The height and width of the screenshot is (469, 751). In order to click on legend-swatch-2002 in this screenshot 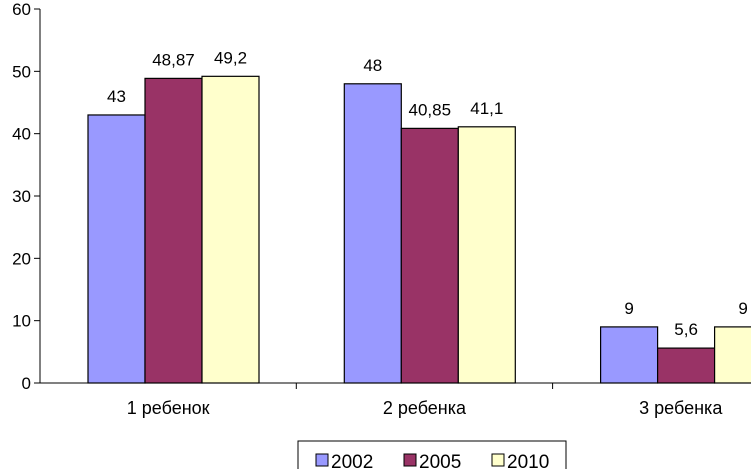, I will do `click(322, 460)`.